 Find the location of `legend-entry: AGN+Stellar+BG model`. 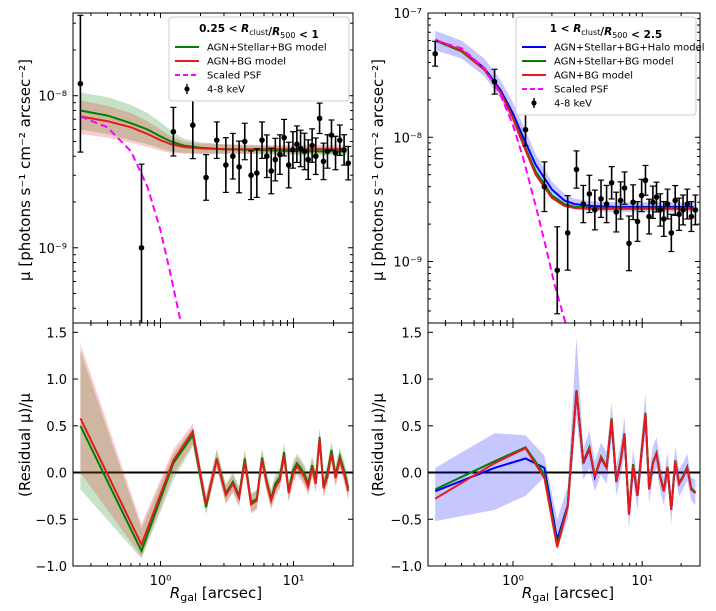

legend-entry: AGN+Stellar+BG model is located at coordinates (267, 48).